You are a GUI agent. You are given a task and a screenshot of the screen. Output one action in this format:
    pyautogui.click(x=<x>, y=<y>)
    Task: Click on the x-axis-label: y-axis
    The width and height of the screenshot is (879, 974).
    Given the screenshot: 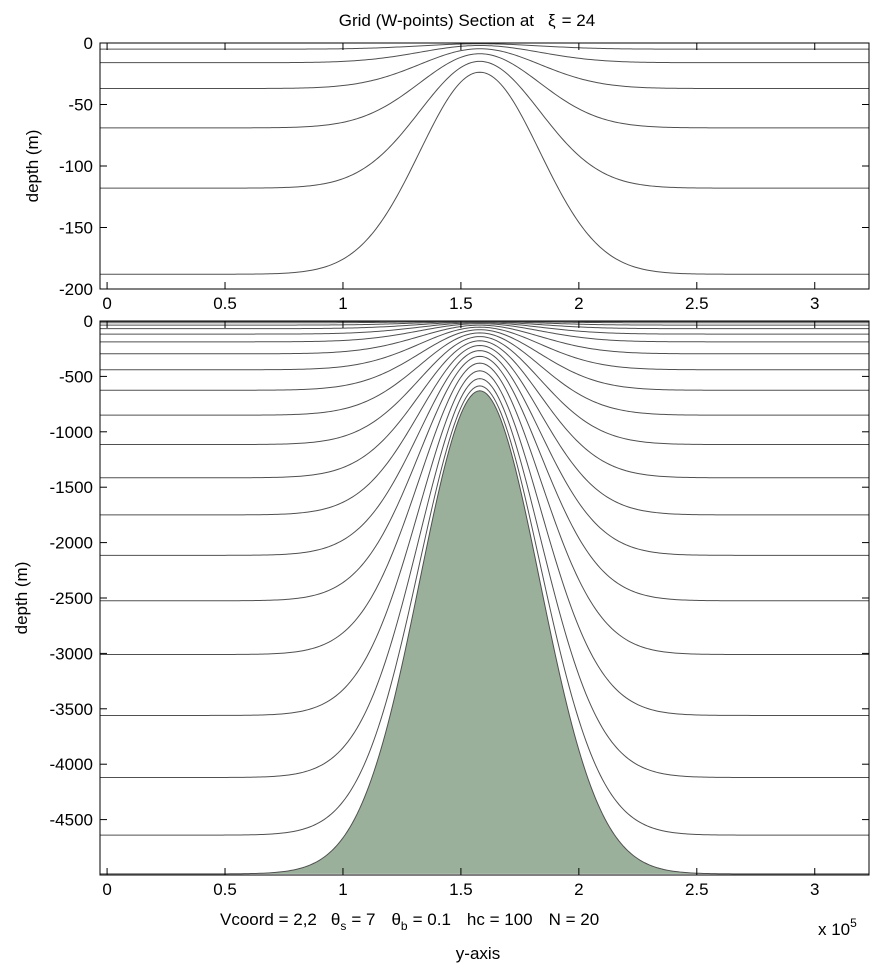 What is the action you would take?
    pyautogui.click(x=478, y=953)
    